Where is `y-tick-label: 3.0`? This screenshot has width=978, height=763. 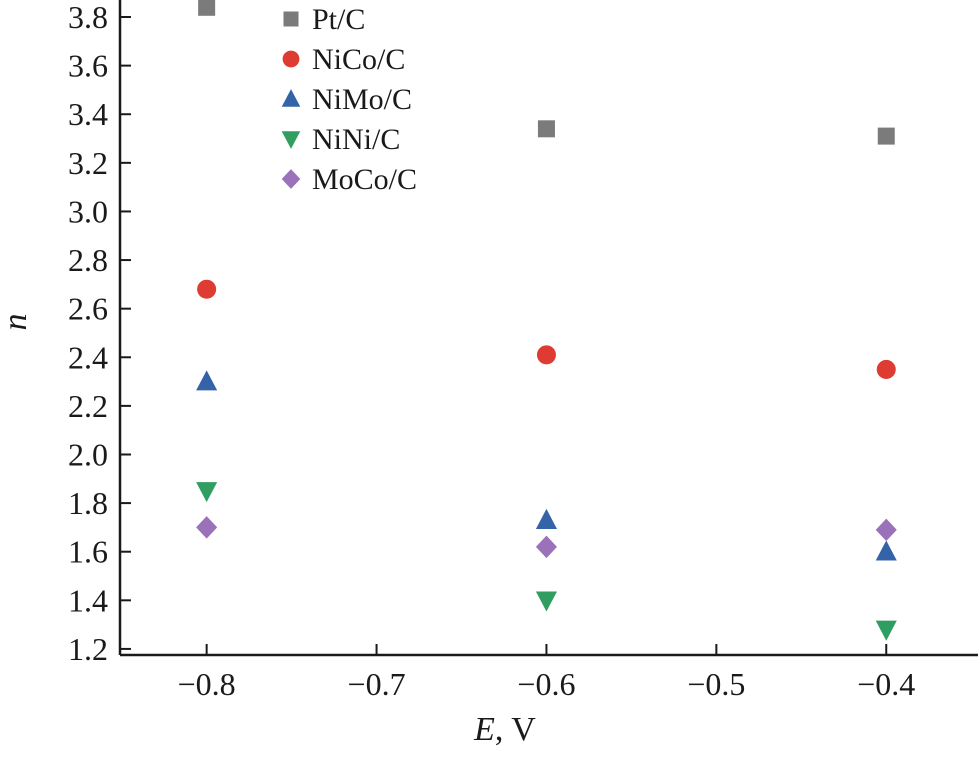 y-tick-label: 3.0 is located at coordinates (88, 211).